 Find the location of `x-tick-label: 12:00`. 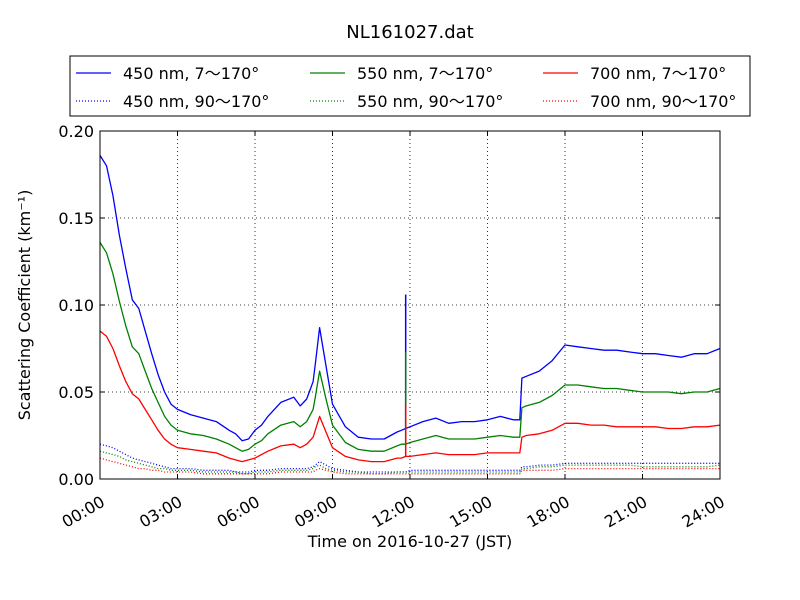

x-tick-label: 12:00 is located at coordinates (393, 512).